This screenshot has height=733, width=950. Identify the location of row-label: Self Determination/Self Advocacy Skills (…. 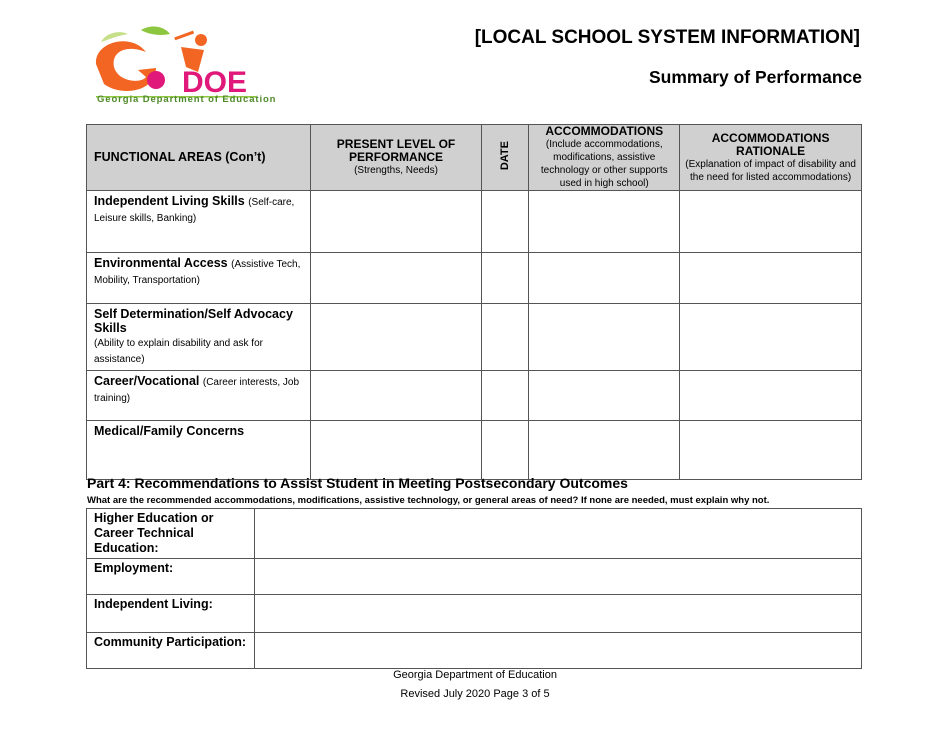
(198, 337).